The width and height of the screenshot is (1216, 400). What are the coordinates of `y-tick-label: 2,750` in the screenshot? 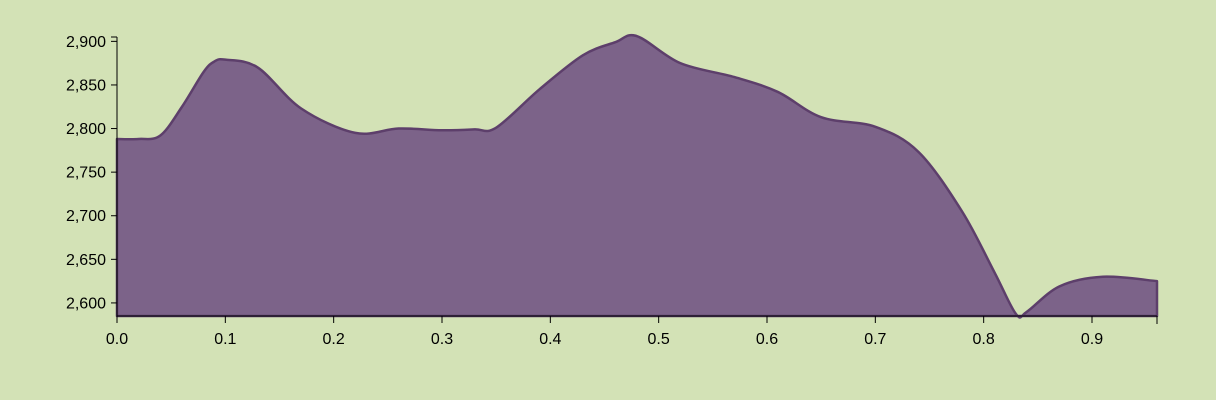 It's located at (86, 173).